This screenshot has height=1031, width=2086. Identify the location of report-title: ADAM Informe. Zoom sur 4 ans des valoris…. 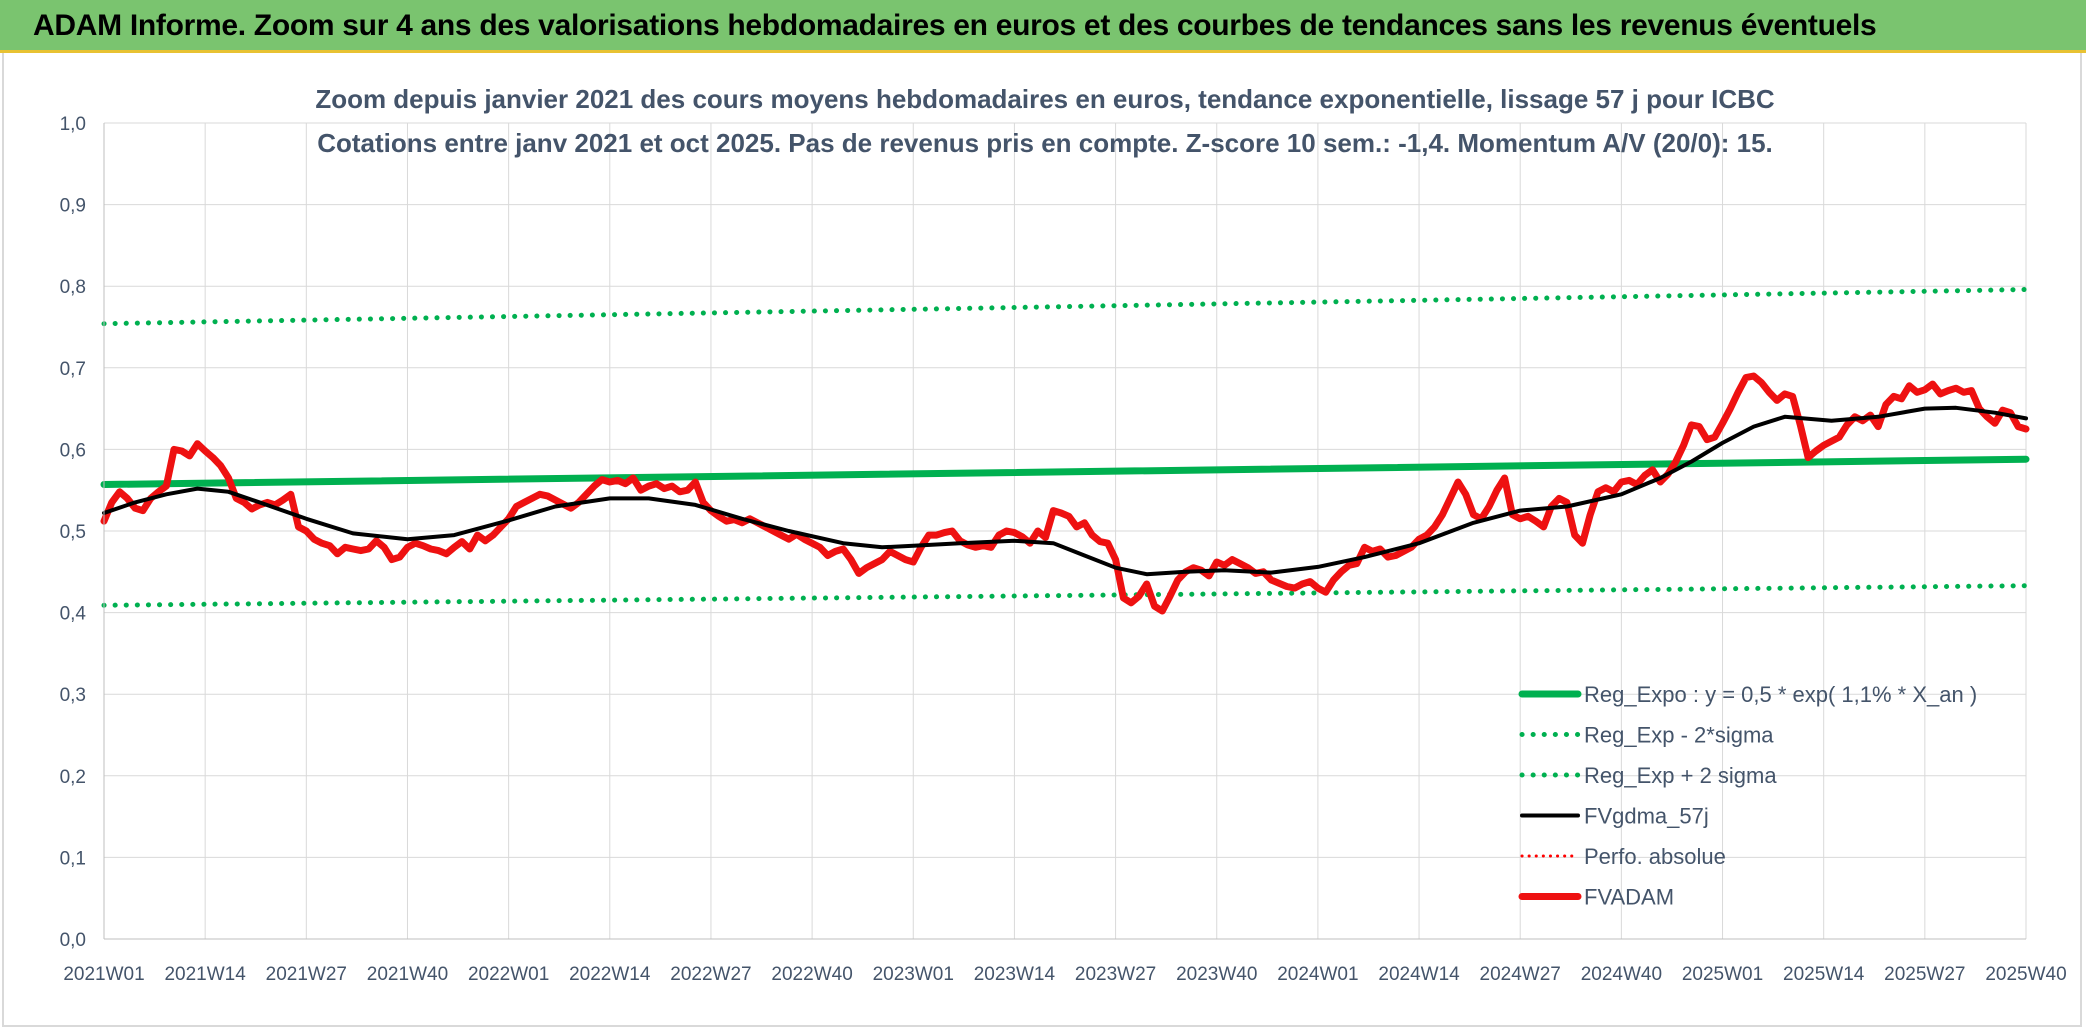
(955, 25).